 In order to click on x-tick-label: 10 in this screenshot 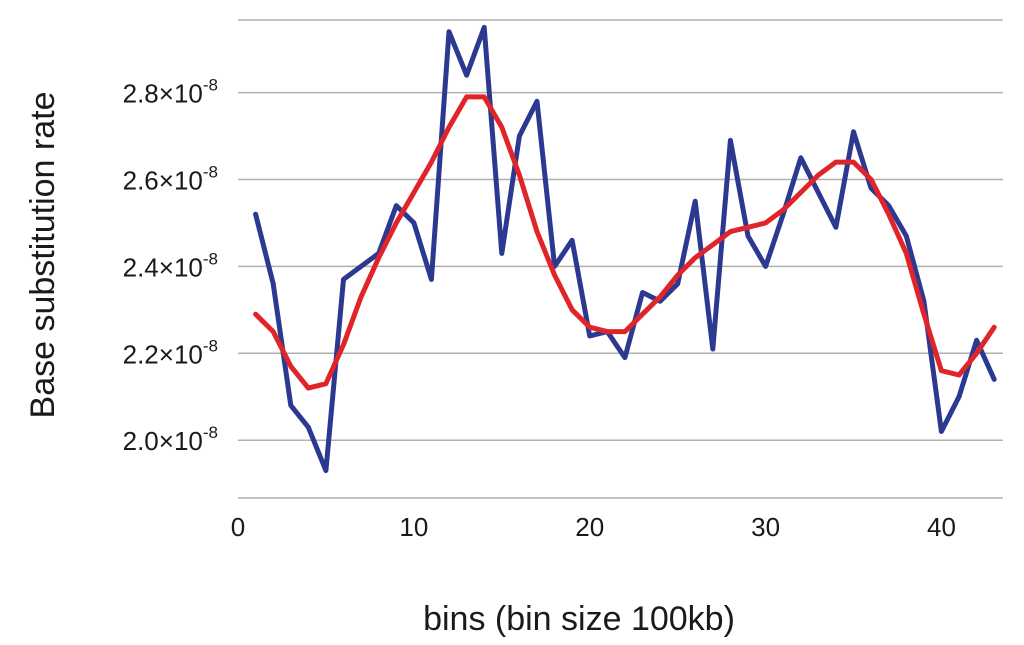, I will do `click(413, 527)`.